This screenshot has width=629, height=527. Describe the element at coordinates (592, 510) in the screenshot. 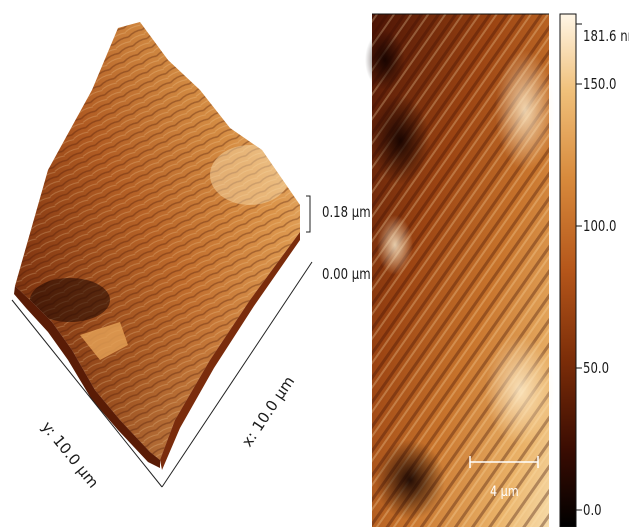

I see `colorbar-tick-label: 0.0` at that location.